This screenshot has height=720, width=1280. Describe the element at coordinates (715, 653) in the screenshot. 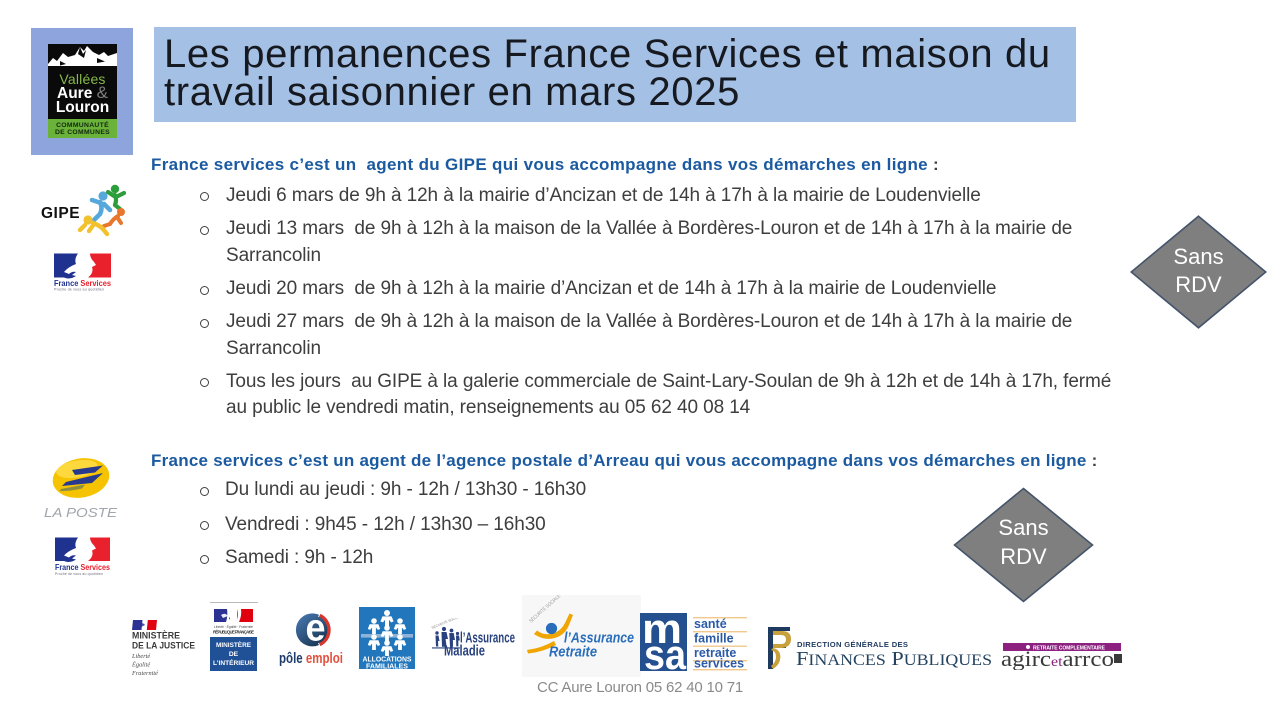

I see `svg-text: retraite` at that location.